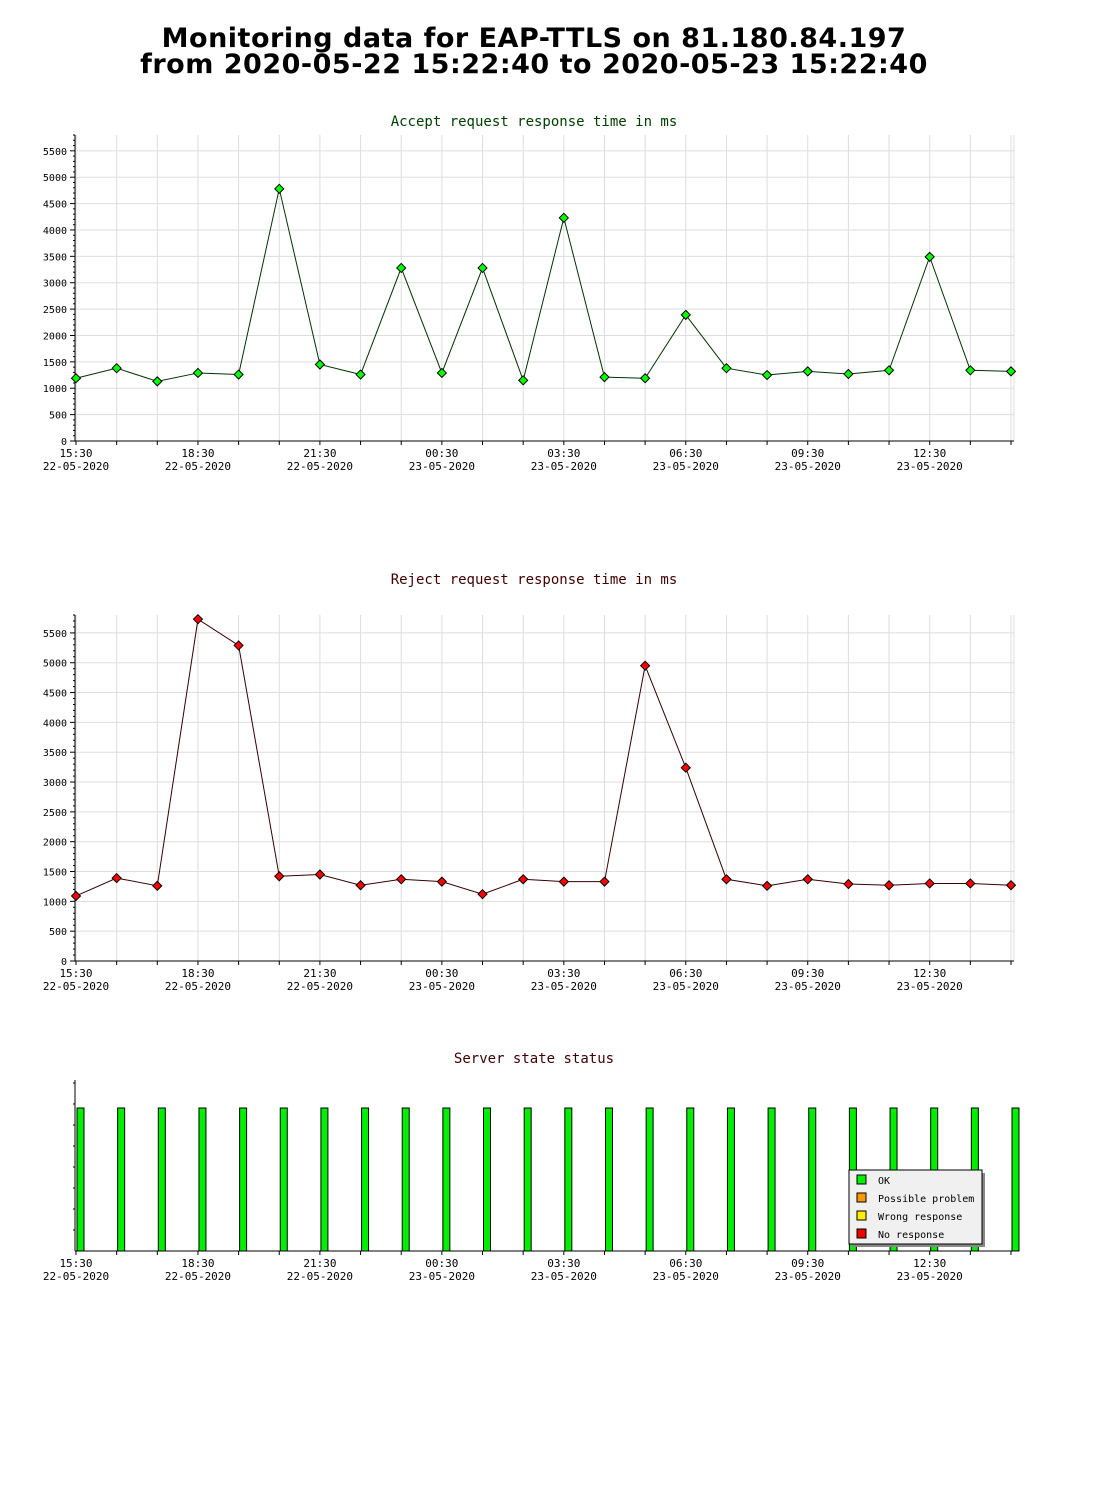 The image size is (1100, 1500). I want to click on chart3-legend-label: OK, so click(884, 1181).